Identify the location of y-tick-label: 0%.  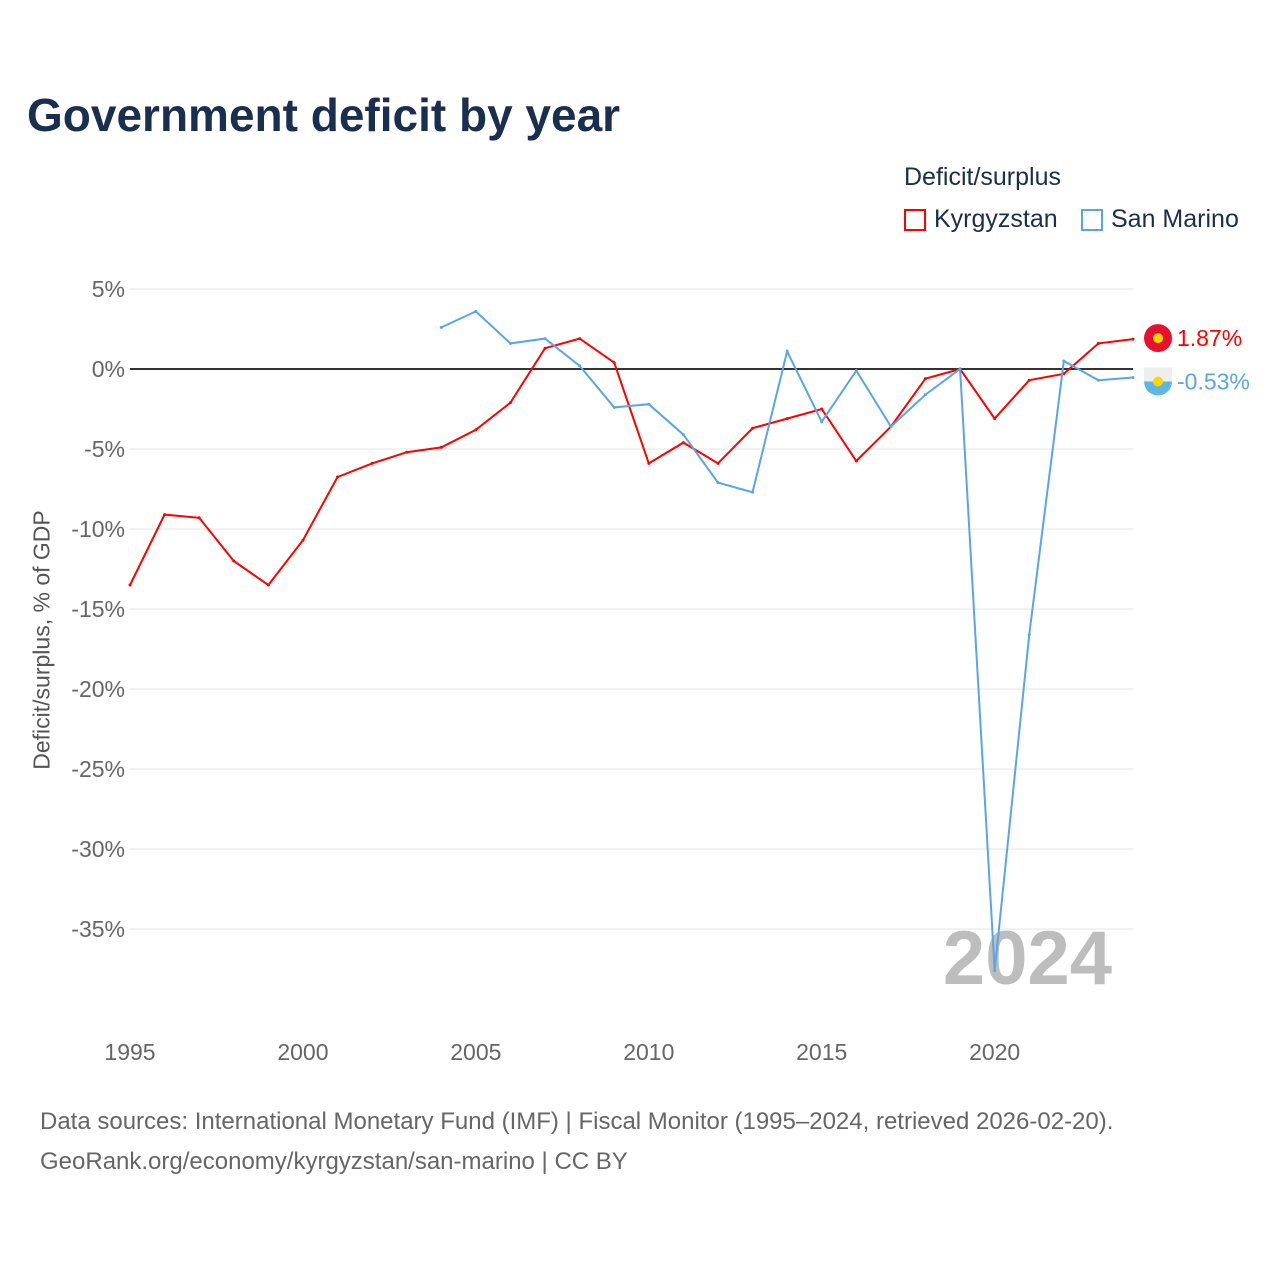
(108, 369).